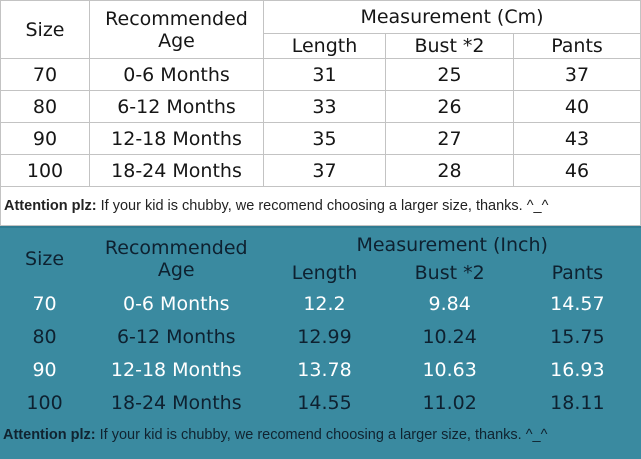 Image resolution: width=641 pixels, height=459 pixels. I want to click on length-cell: 33, so click(324, 106).